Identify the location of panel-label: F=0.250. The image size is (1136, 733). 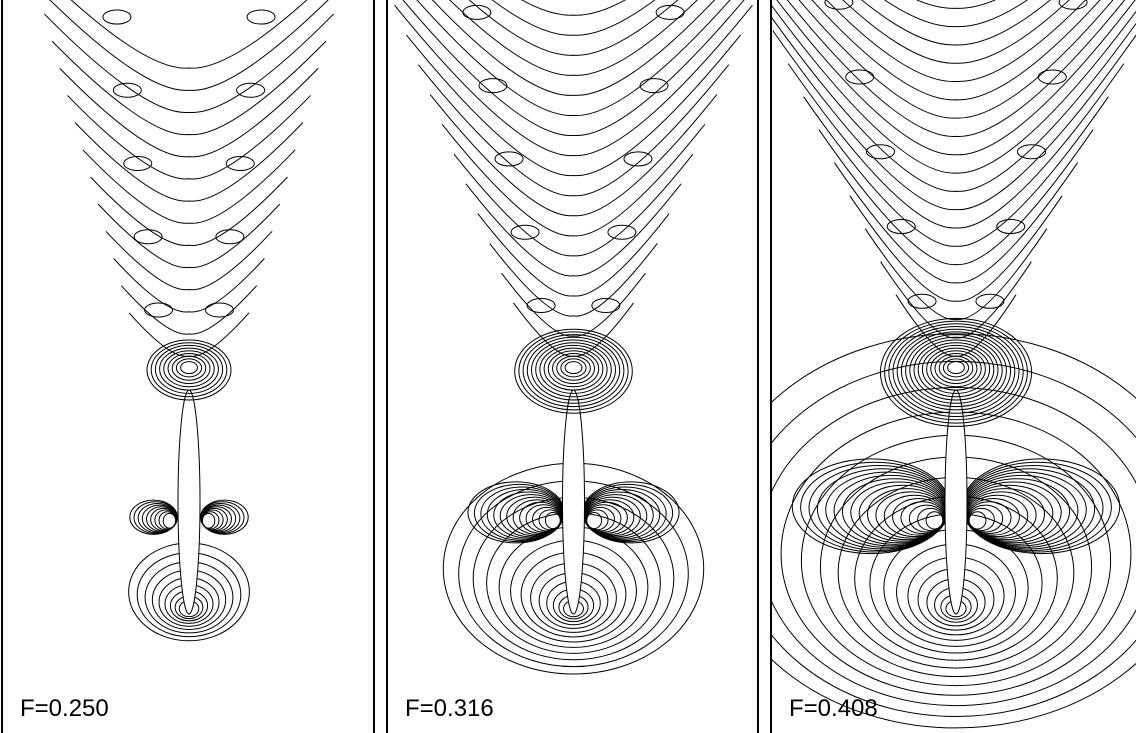
(64, 708).